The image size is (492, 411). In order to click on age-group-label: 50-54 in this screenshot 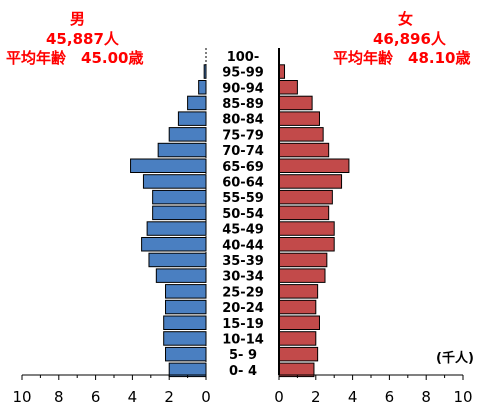, I will do `click(243, 214)`.